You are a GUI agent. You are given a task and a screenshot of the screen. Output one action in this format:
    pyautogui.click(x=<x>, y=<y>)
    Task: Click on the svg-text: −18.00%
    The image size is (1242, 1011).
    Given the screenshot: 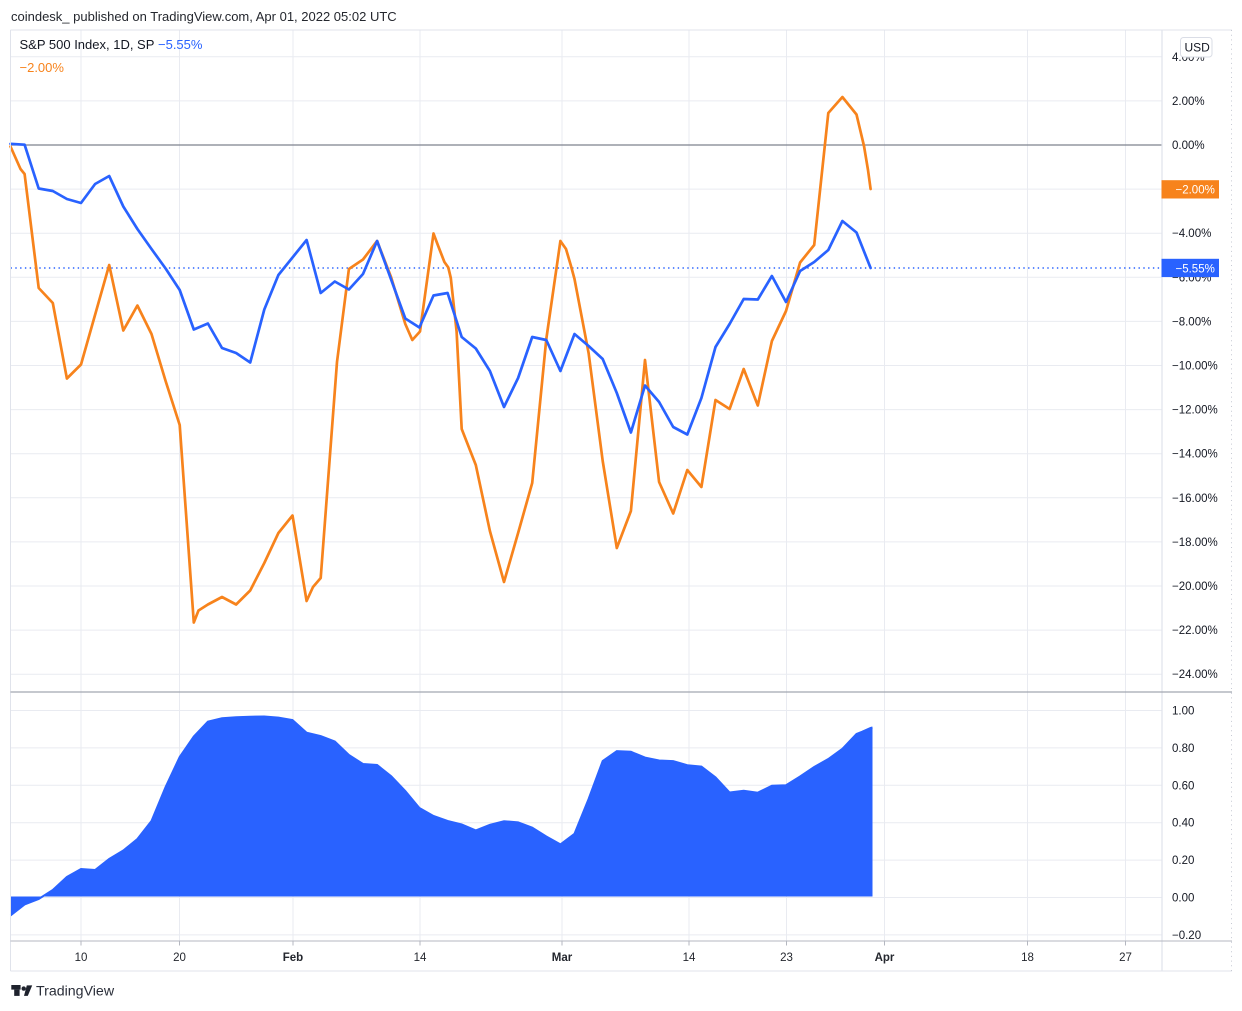 What is the action you would take?
    pyautogui.click(x=1195, y=543)
    